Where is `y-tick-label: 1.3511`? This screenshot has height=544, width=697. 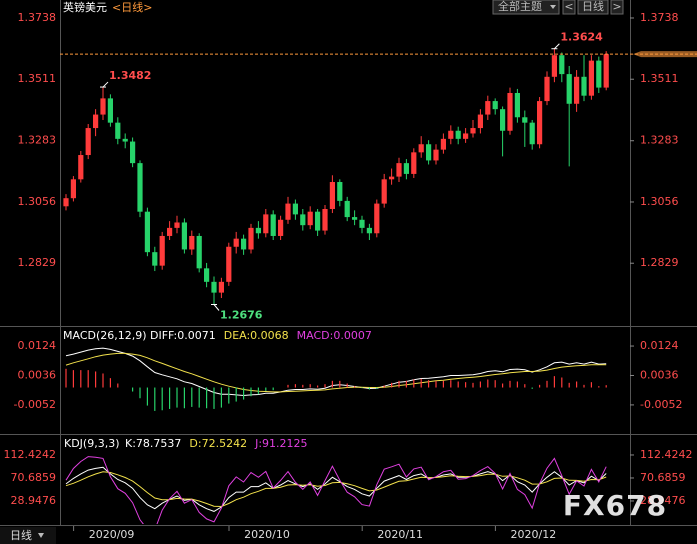
y-tick-label: 1.3511 is located at coordinates (37, 78).